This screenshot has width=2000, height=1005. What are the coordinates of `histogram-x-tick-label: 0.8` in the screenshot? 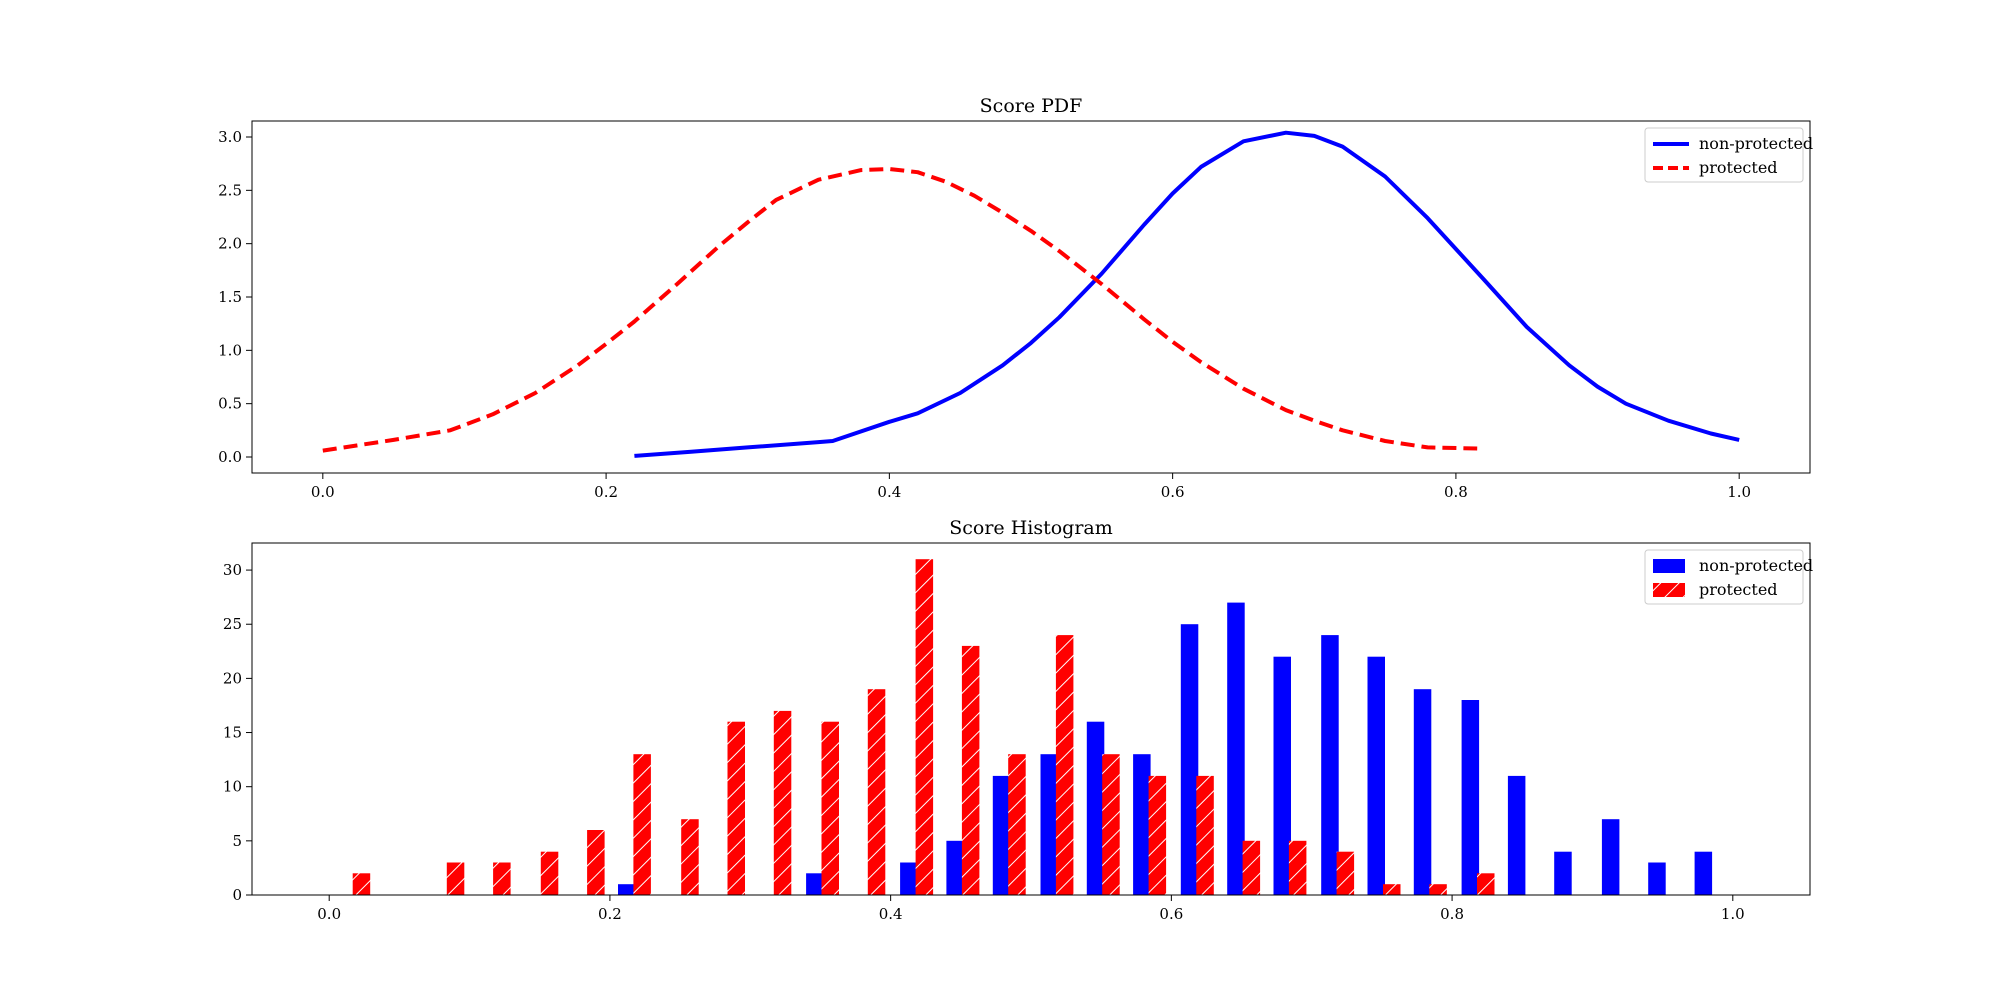 It's located at (1452, 914).